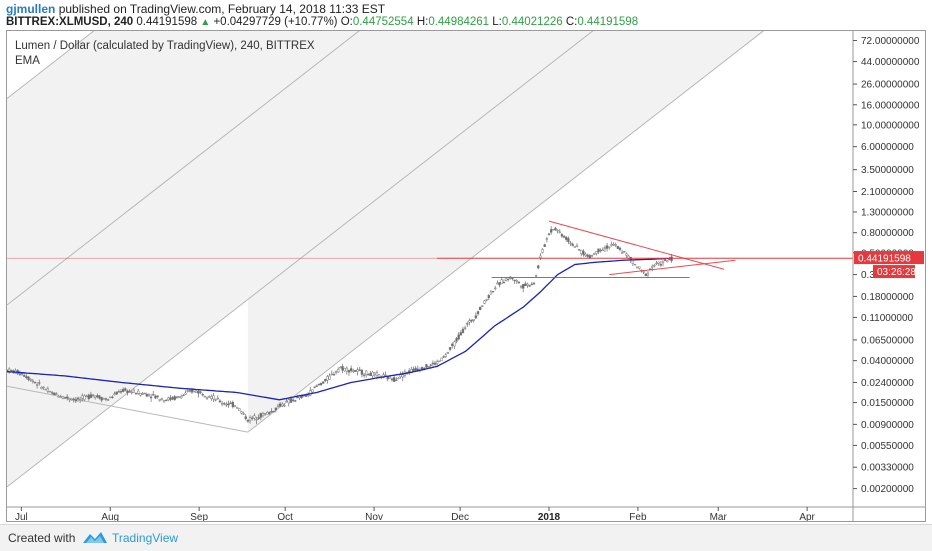 This screenshot has width=932, height=551. Describe the element at coordinates (887, 297) in the screenshot. I see `y-tick-label: 0.18000000` at that location.